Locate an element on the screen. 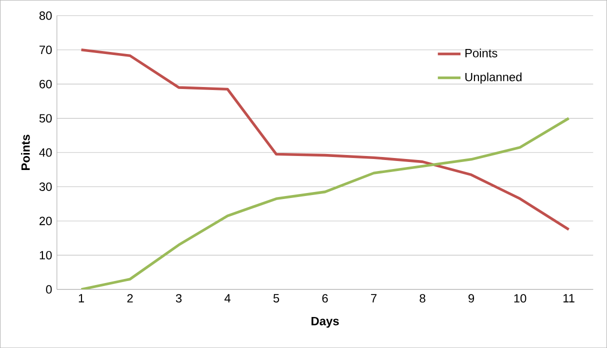  x-tick-label: 10 is located at coordinates (520, 298).